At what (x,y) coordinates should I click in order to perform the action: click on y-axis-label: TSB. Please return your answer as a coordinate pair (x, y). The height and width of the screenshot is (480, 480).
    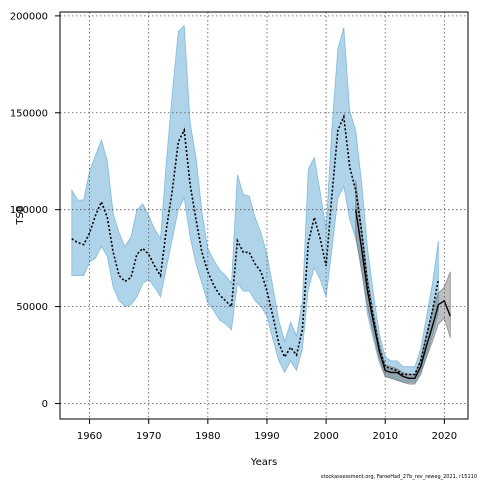
    Looking at the image, I should click on (20, 215).